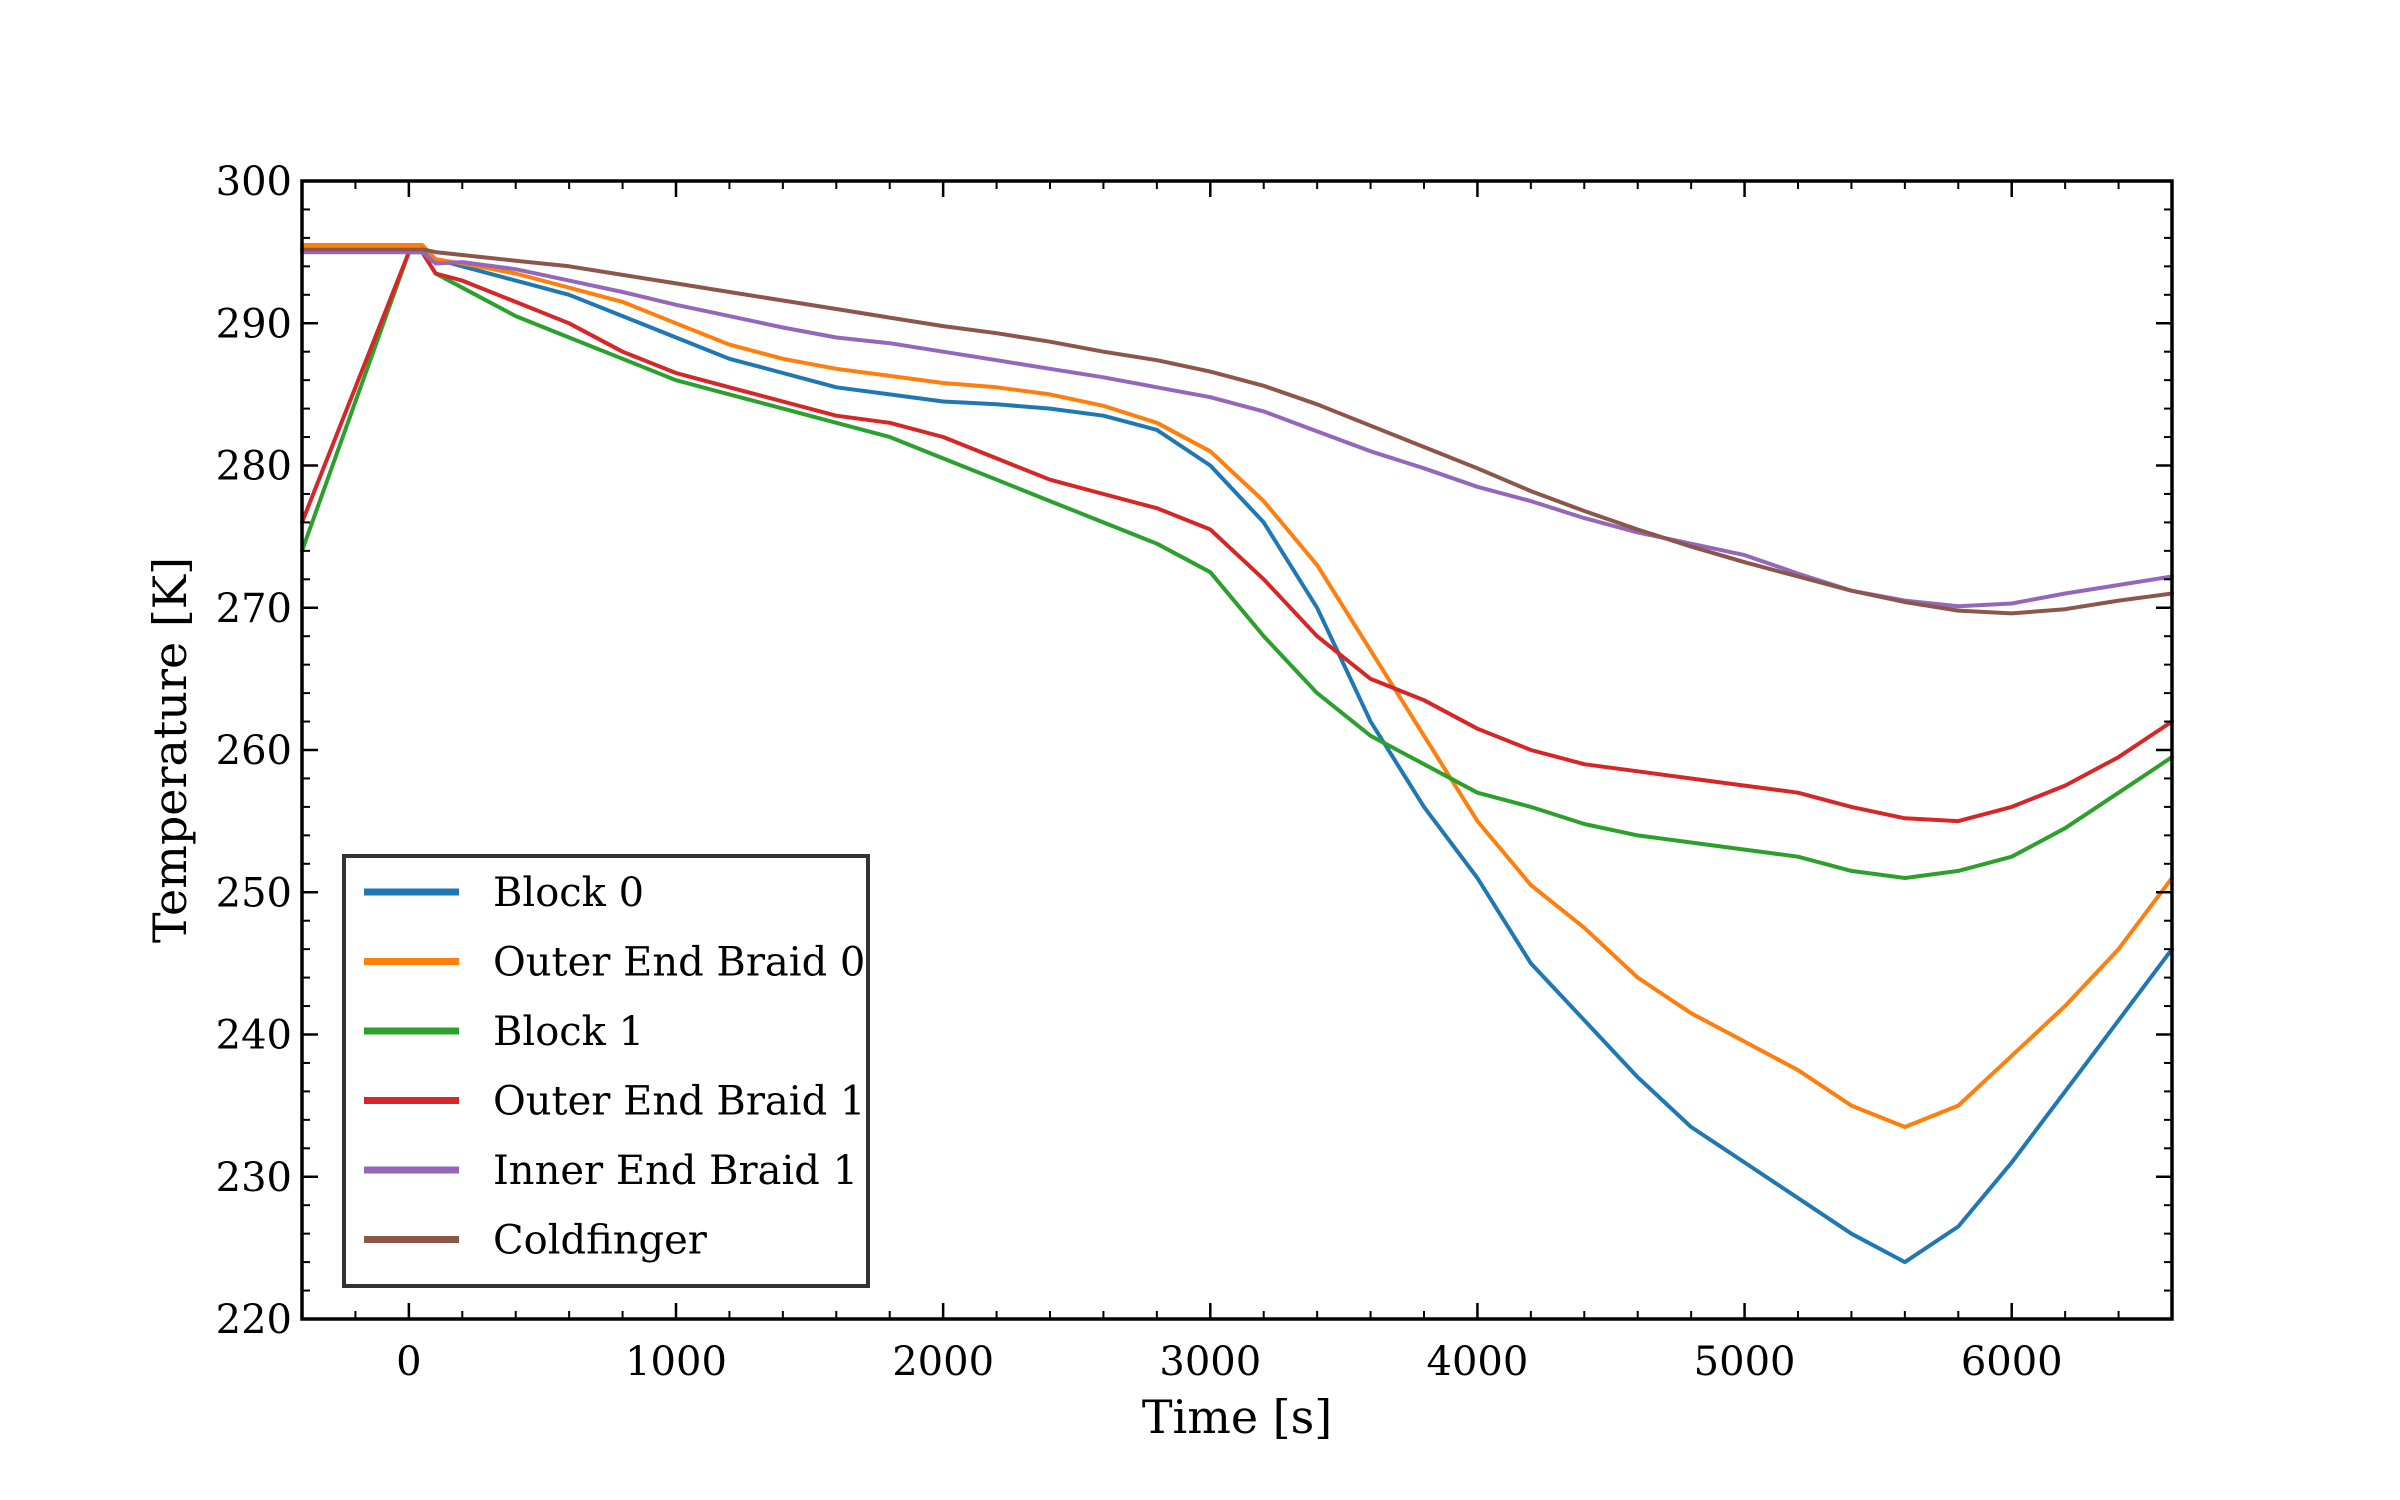  What do you see at coordinates (254, 609) in the screenshot?
I see `y-tick-label: 270` at bounding box center [254, 609].